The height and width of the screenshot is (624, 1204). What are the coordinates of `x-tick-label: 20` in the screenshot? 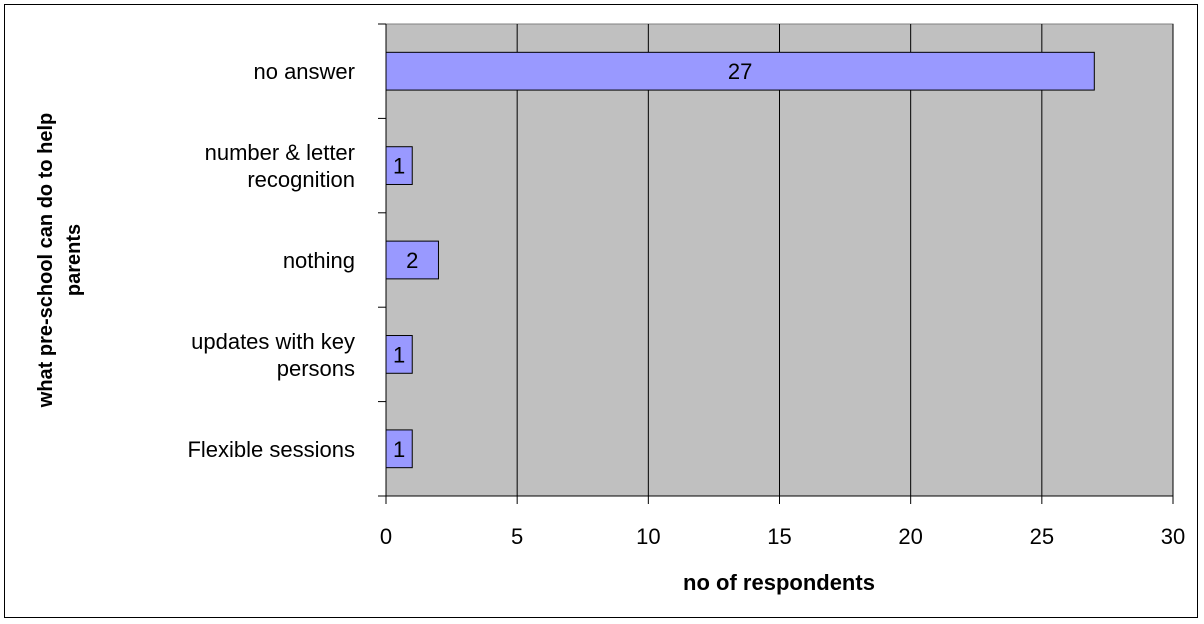 It's located at (910, 536).